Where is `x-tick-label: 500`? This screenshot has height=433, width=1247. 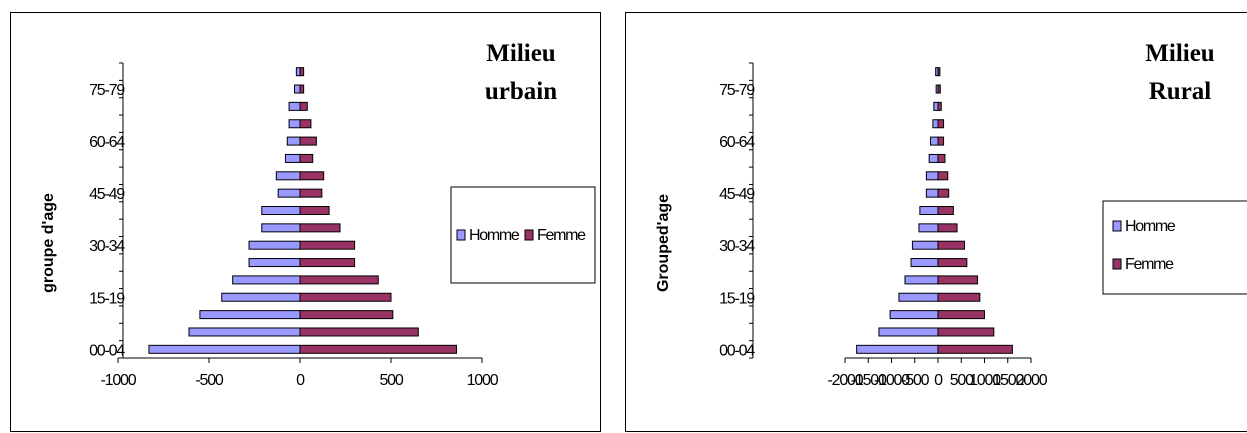
x-tick-label: 500 is located at coordinates (962, 380).